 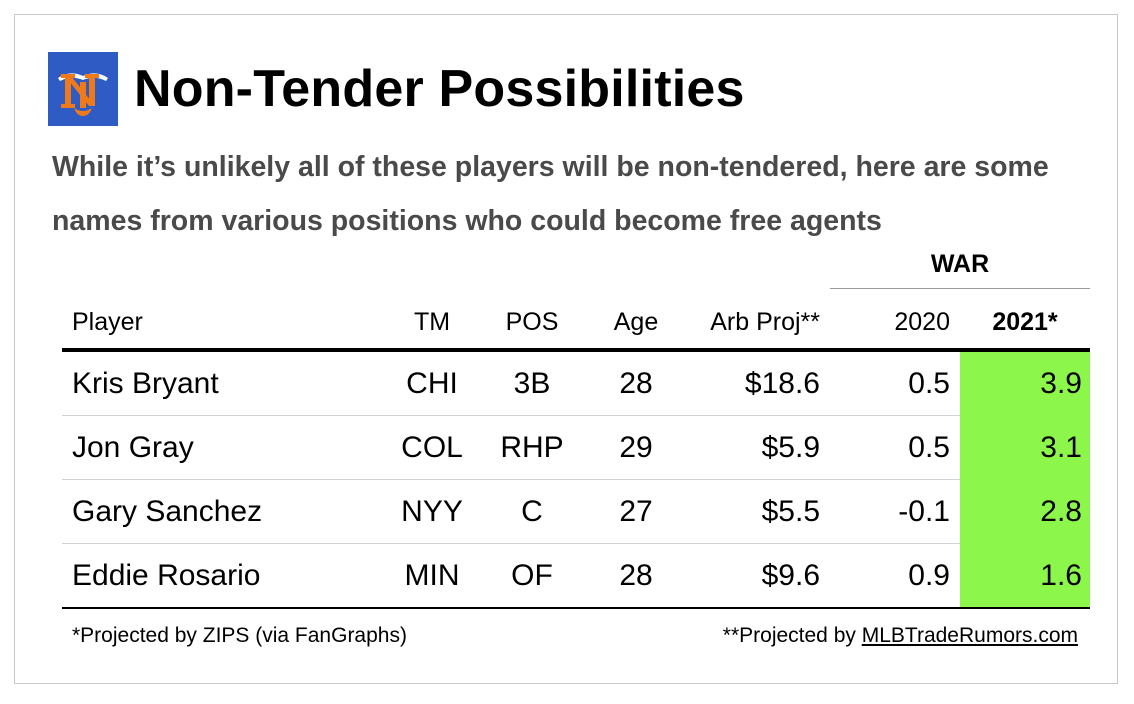 I want to click on cell-position: C, so click(x=532, y=511).